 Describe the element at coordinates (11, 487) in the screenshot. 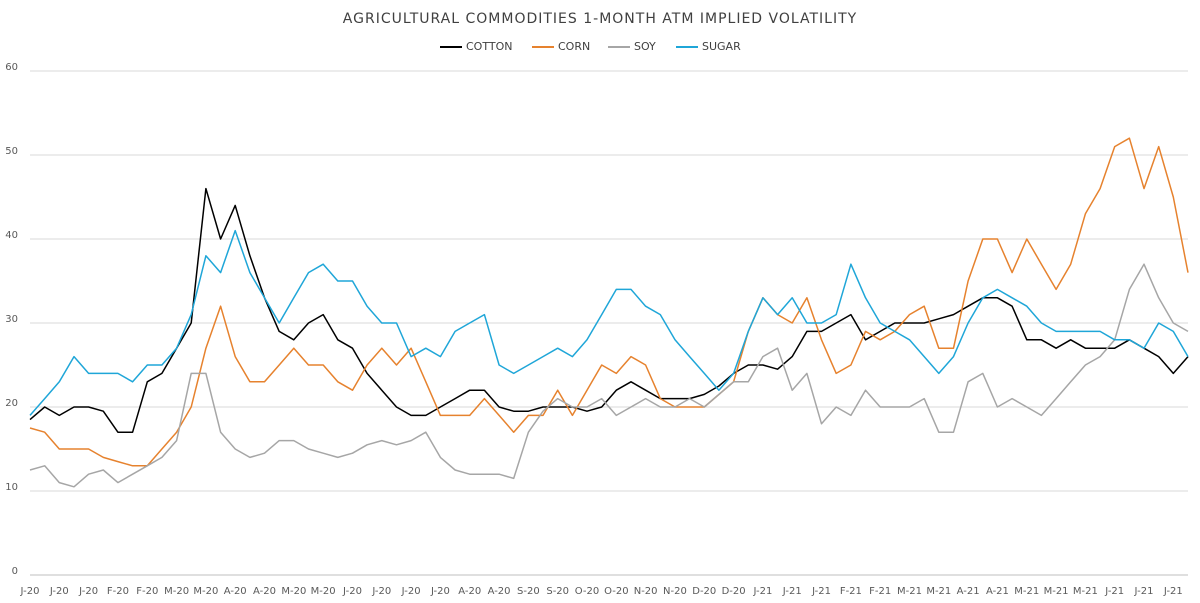

I see `y-tick-label: 10` at that location.